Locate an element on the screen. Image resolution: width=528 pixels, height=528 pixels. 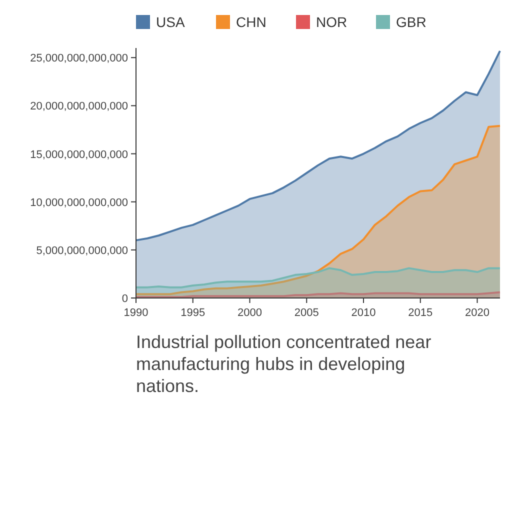
legend-label: NOR is located at coordinates (332, 22).